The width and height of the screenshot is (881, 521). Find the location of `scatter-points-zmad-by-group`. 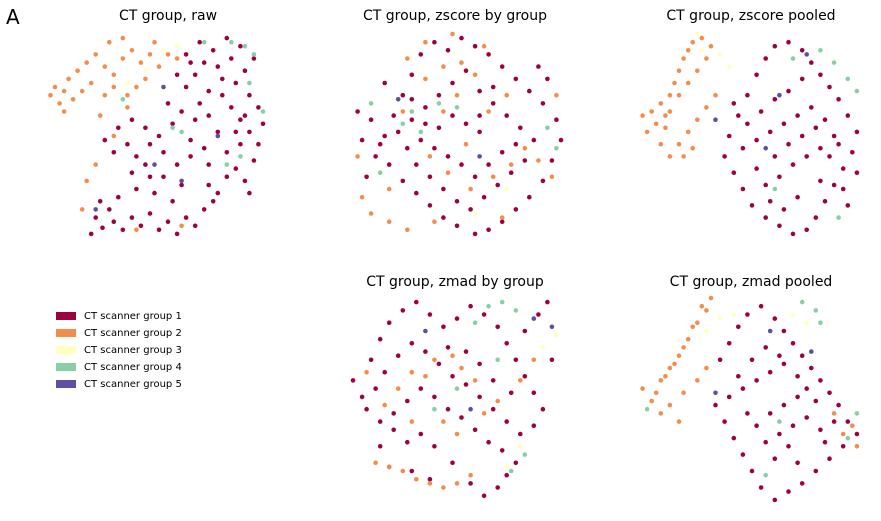

scatter-points-zmad-by-group is located at coordinates (454, 399).